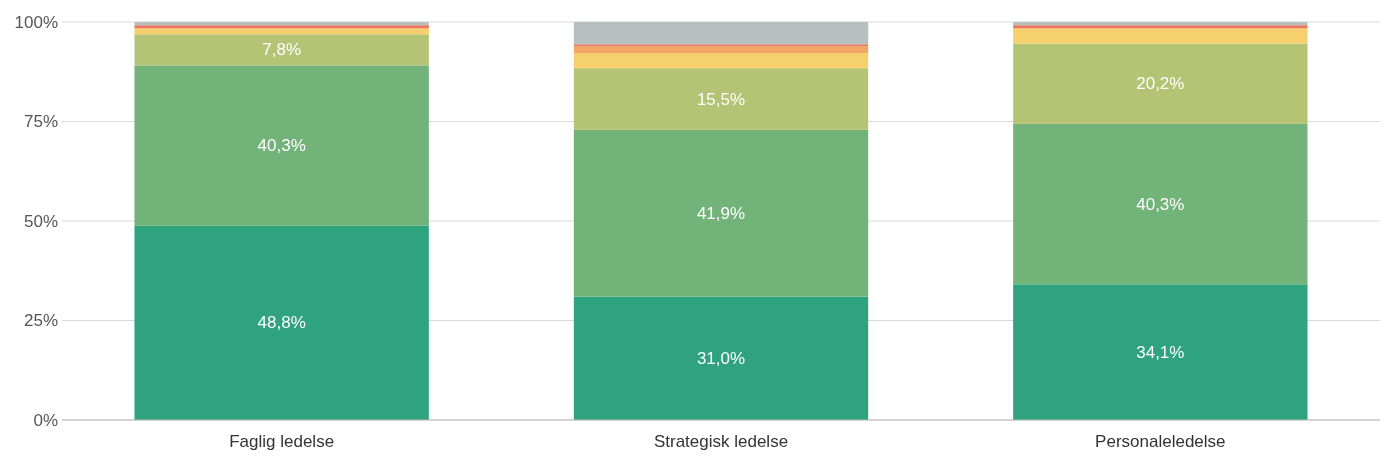  Describe the element at coordinates (721, 441) in the screenshot. I see `x-tick-label: Strategisk ledelse` at that location.